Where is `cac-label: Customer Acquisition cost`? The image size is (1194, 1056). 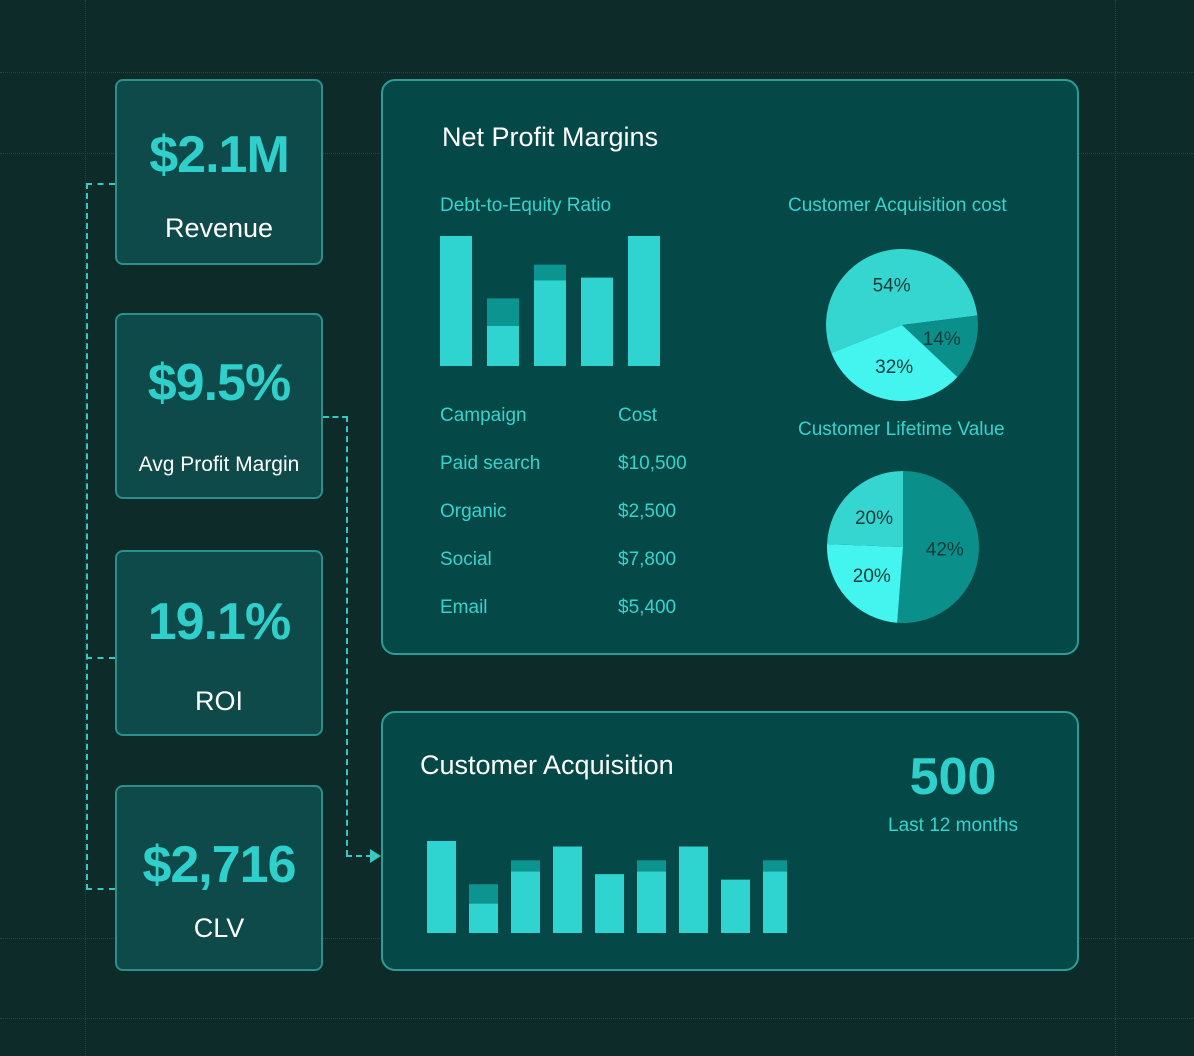
cac-label: Customer Acquisition cost is located at coordinates (897, 205).